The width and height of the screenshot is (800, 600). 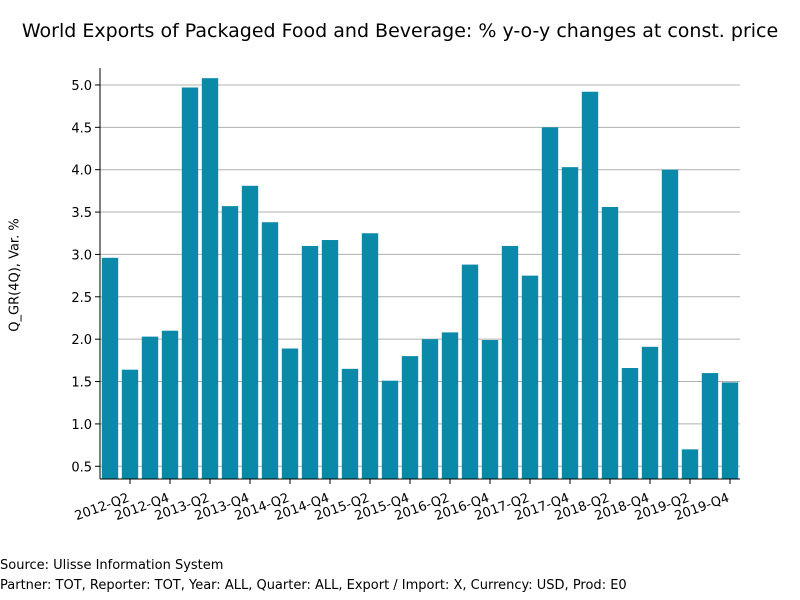 I want to click on bar-2018-Q3, so click(x=630, y=423).